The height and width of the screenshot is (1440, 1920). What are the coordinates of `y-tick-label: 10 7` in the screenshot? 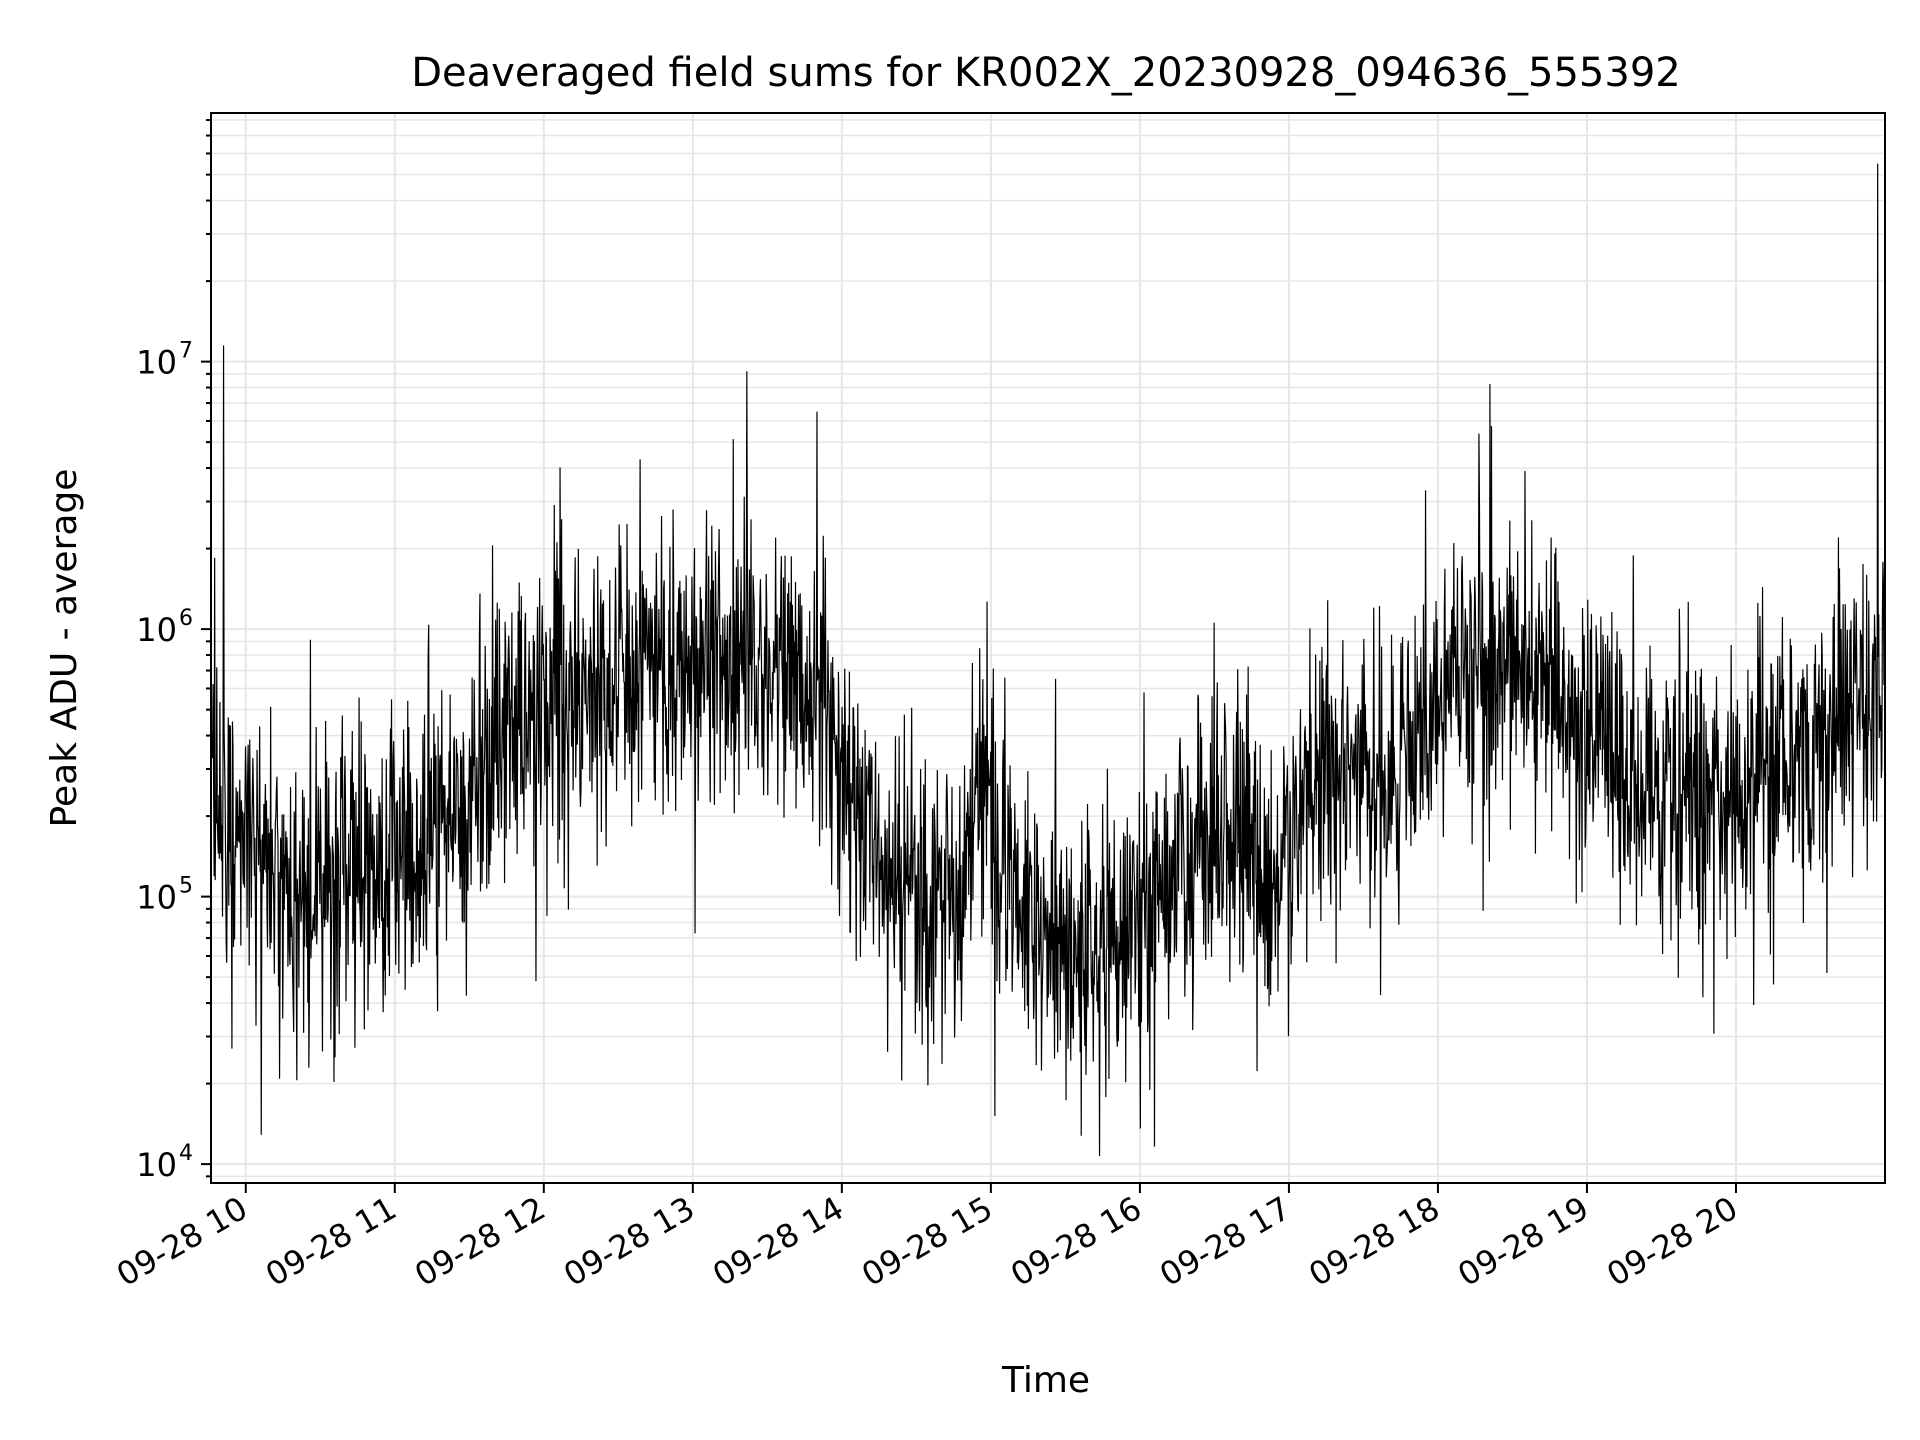 It's located at (164, 360).